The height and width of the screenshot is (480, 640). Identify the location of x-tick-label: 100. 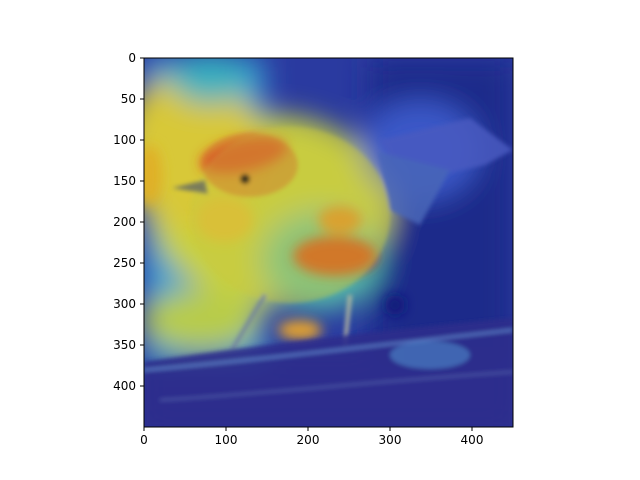
(226, 440).